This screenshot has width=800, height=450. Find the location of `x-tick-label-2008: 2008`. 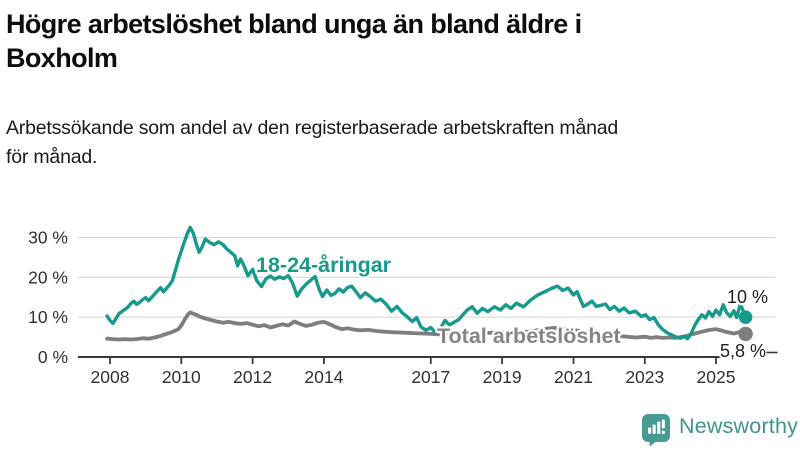

x-tick-label-2008: 2008 is located at coordinates (110, 377).